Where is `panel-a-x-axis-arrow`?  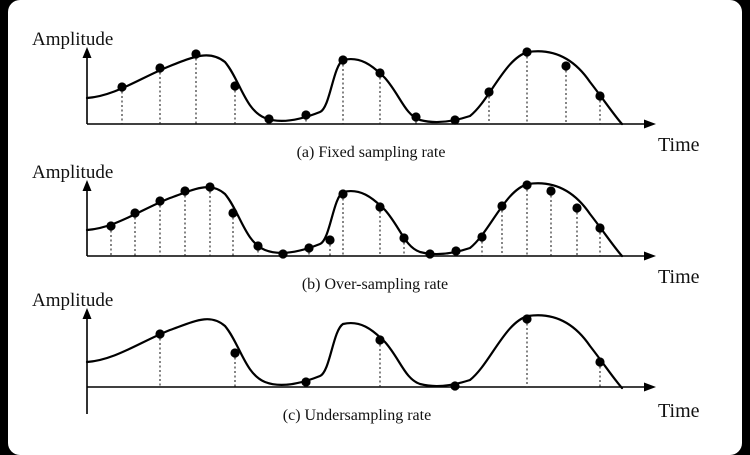 panel-a-x-axis-arrow is located at coordinates (650, 124).